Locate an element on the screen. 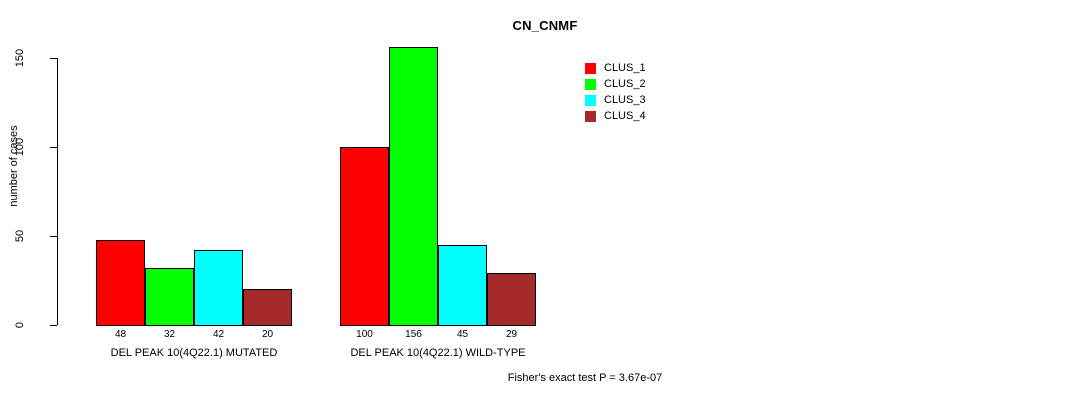 Image resolution: width=1090 pixels, height=400 pixels. legend-item-clus_4: CLUS_4 is located at coordinates (615, 116).